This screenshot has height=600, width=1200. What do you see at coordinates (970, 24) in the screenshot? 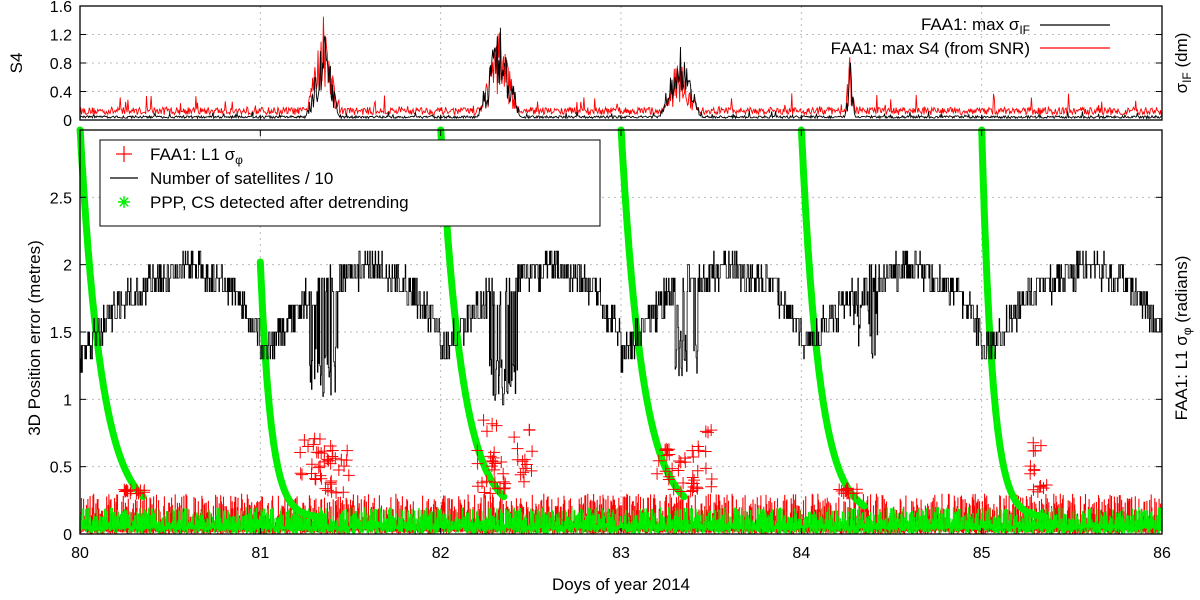
I see `top-legend-label-1-text: FAA1: max σ` at bounding box center [970, 24].